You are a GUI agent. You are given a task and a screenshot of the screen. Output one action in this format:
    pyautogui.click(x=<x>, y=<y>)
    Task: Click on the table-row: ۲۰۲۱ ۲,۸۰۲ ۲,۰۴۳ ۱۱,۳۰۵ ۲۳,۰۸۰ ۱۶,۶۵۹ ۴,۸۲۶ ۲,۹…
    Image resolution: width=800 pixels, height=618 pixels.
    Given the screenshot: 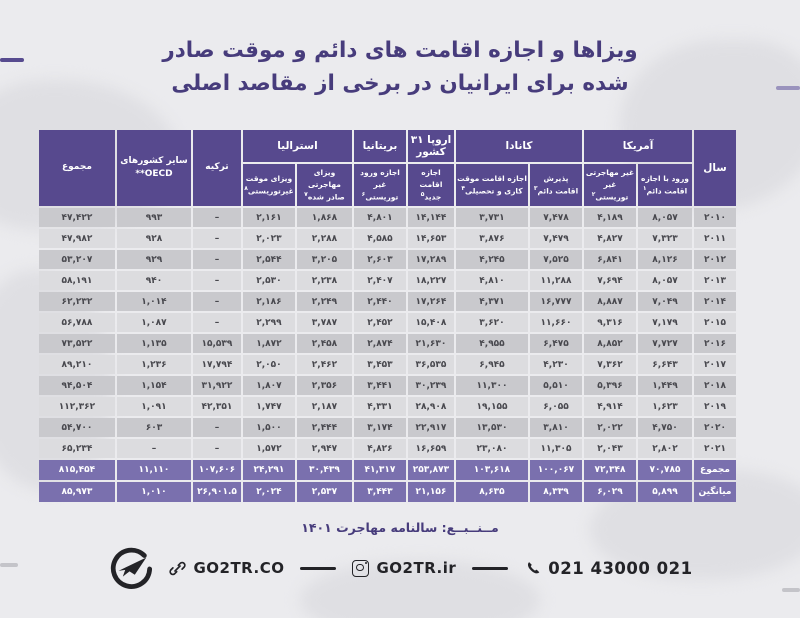 What is the action you would take?
    pyautogui.click(x=387, y=448)
    